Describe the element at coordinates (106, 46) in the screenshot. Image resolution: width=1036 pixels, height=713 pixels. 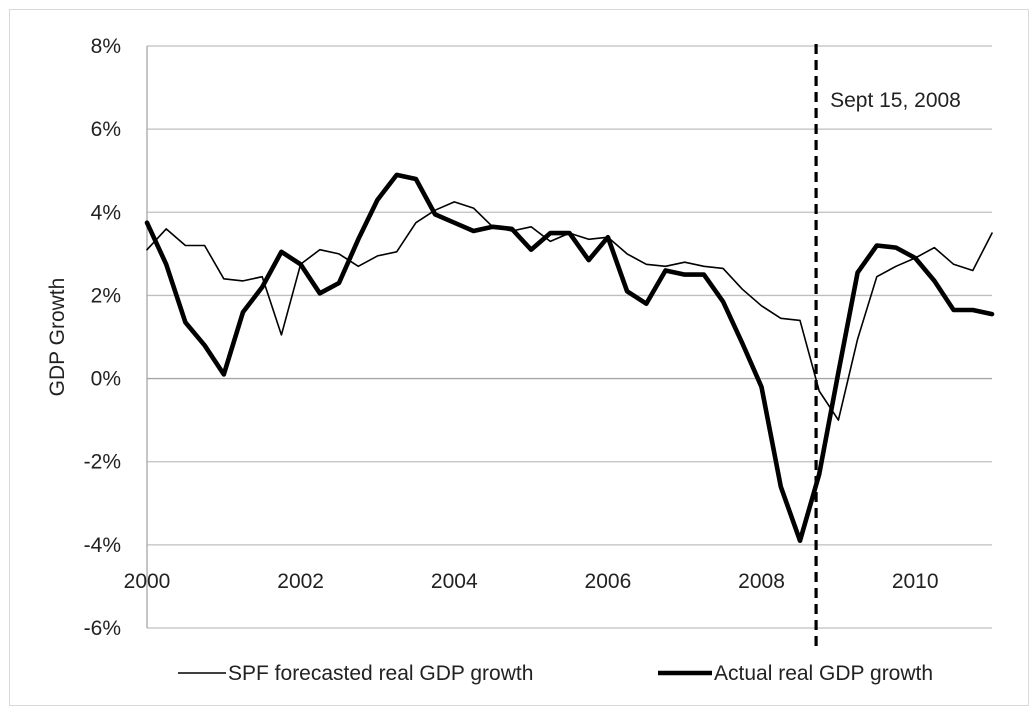
I see `y-tick-label: 8%` at that location.